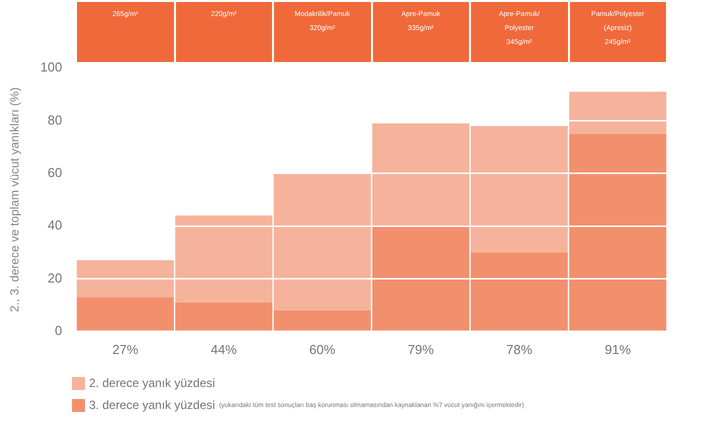 The height and width of the screenshot is (427, 713). Describe the element at coordinates (55, 120) in the screenshot. I see `y-tick-label: 80` at that location.